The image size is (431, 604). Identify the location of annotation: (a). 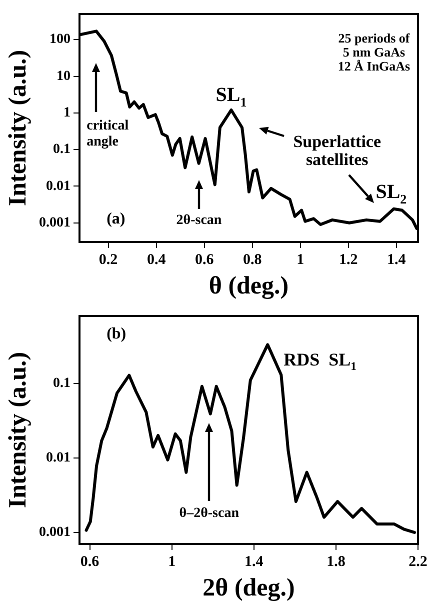
(116, 219).